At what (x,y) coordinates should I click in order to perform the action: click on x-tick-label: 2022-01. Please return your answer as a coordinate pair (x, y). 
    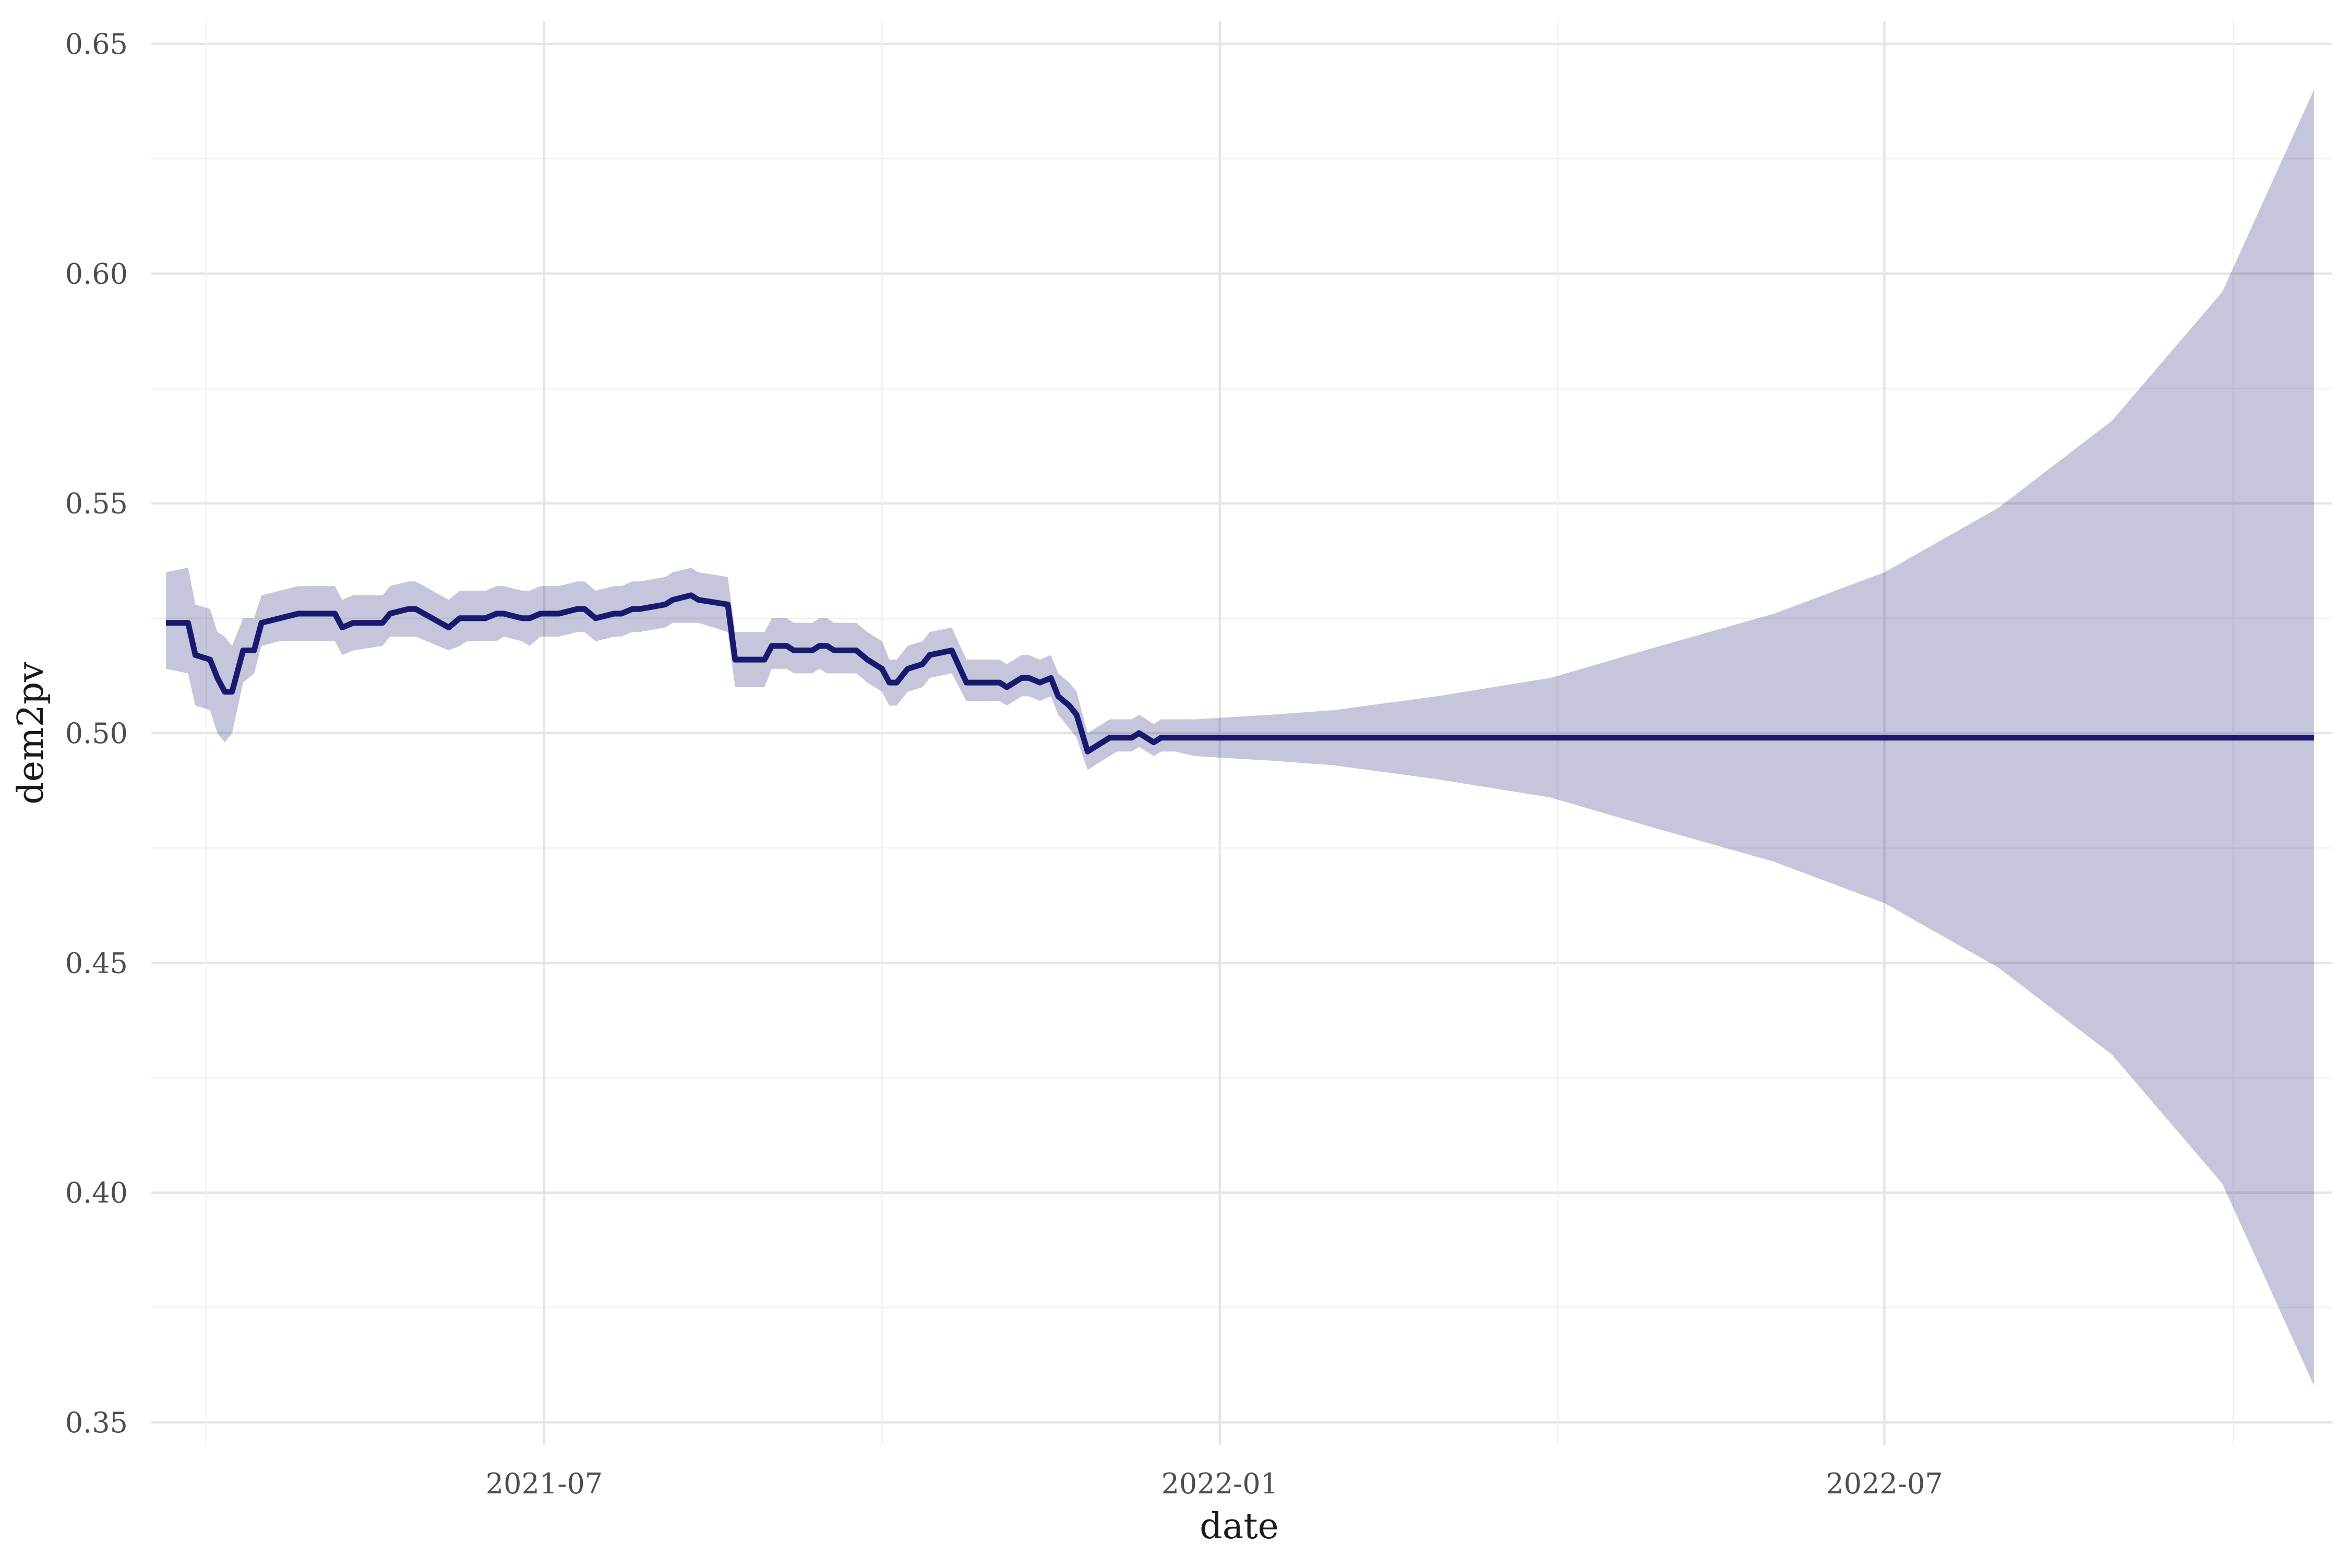
    Looking at the image, I should click on (1220, 1483).